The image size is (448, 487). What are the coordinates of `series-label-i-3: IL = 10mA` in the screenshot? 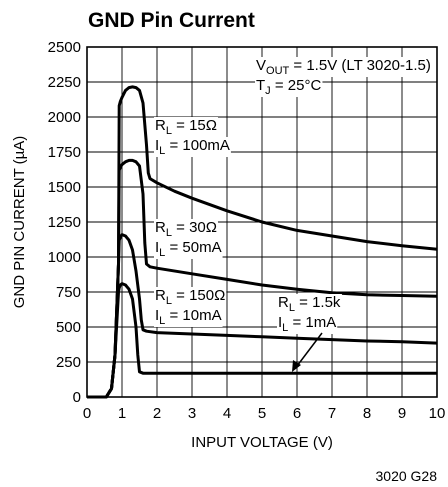 It's located at (188, 317).